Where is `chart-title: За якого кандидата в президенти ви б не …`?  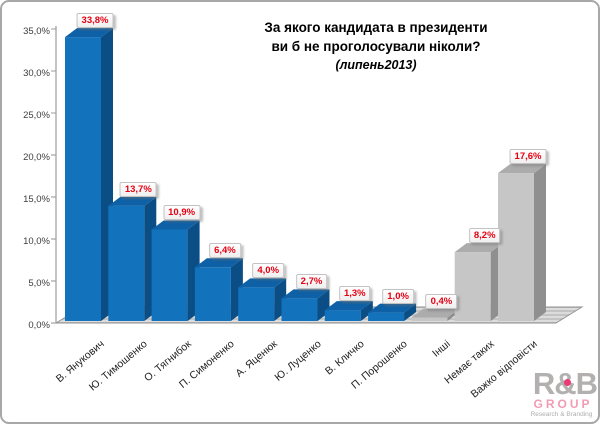 chart-title: За якого кандидата в президенти ви б не … is located at coordinates (376, 46).